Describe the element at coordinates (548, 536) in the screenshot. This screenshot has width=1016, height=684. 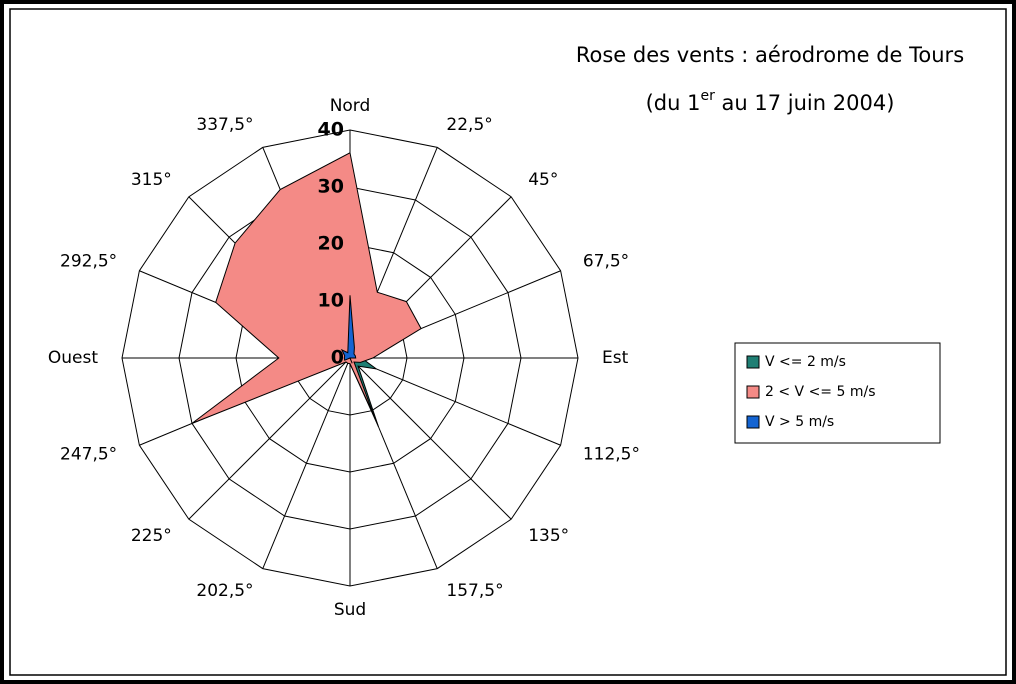
I see `category-label: 135°` at that location.